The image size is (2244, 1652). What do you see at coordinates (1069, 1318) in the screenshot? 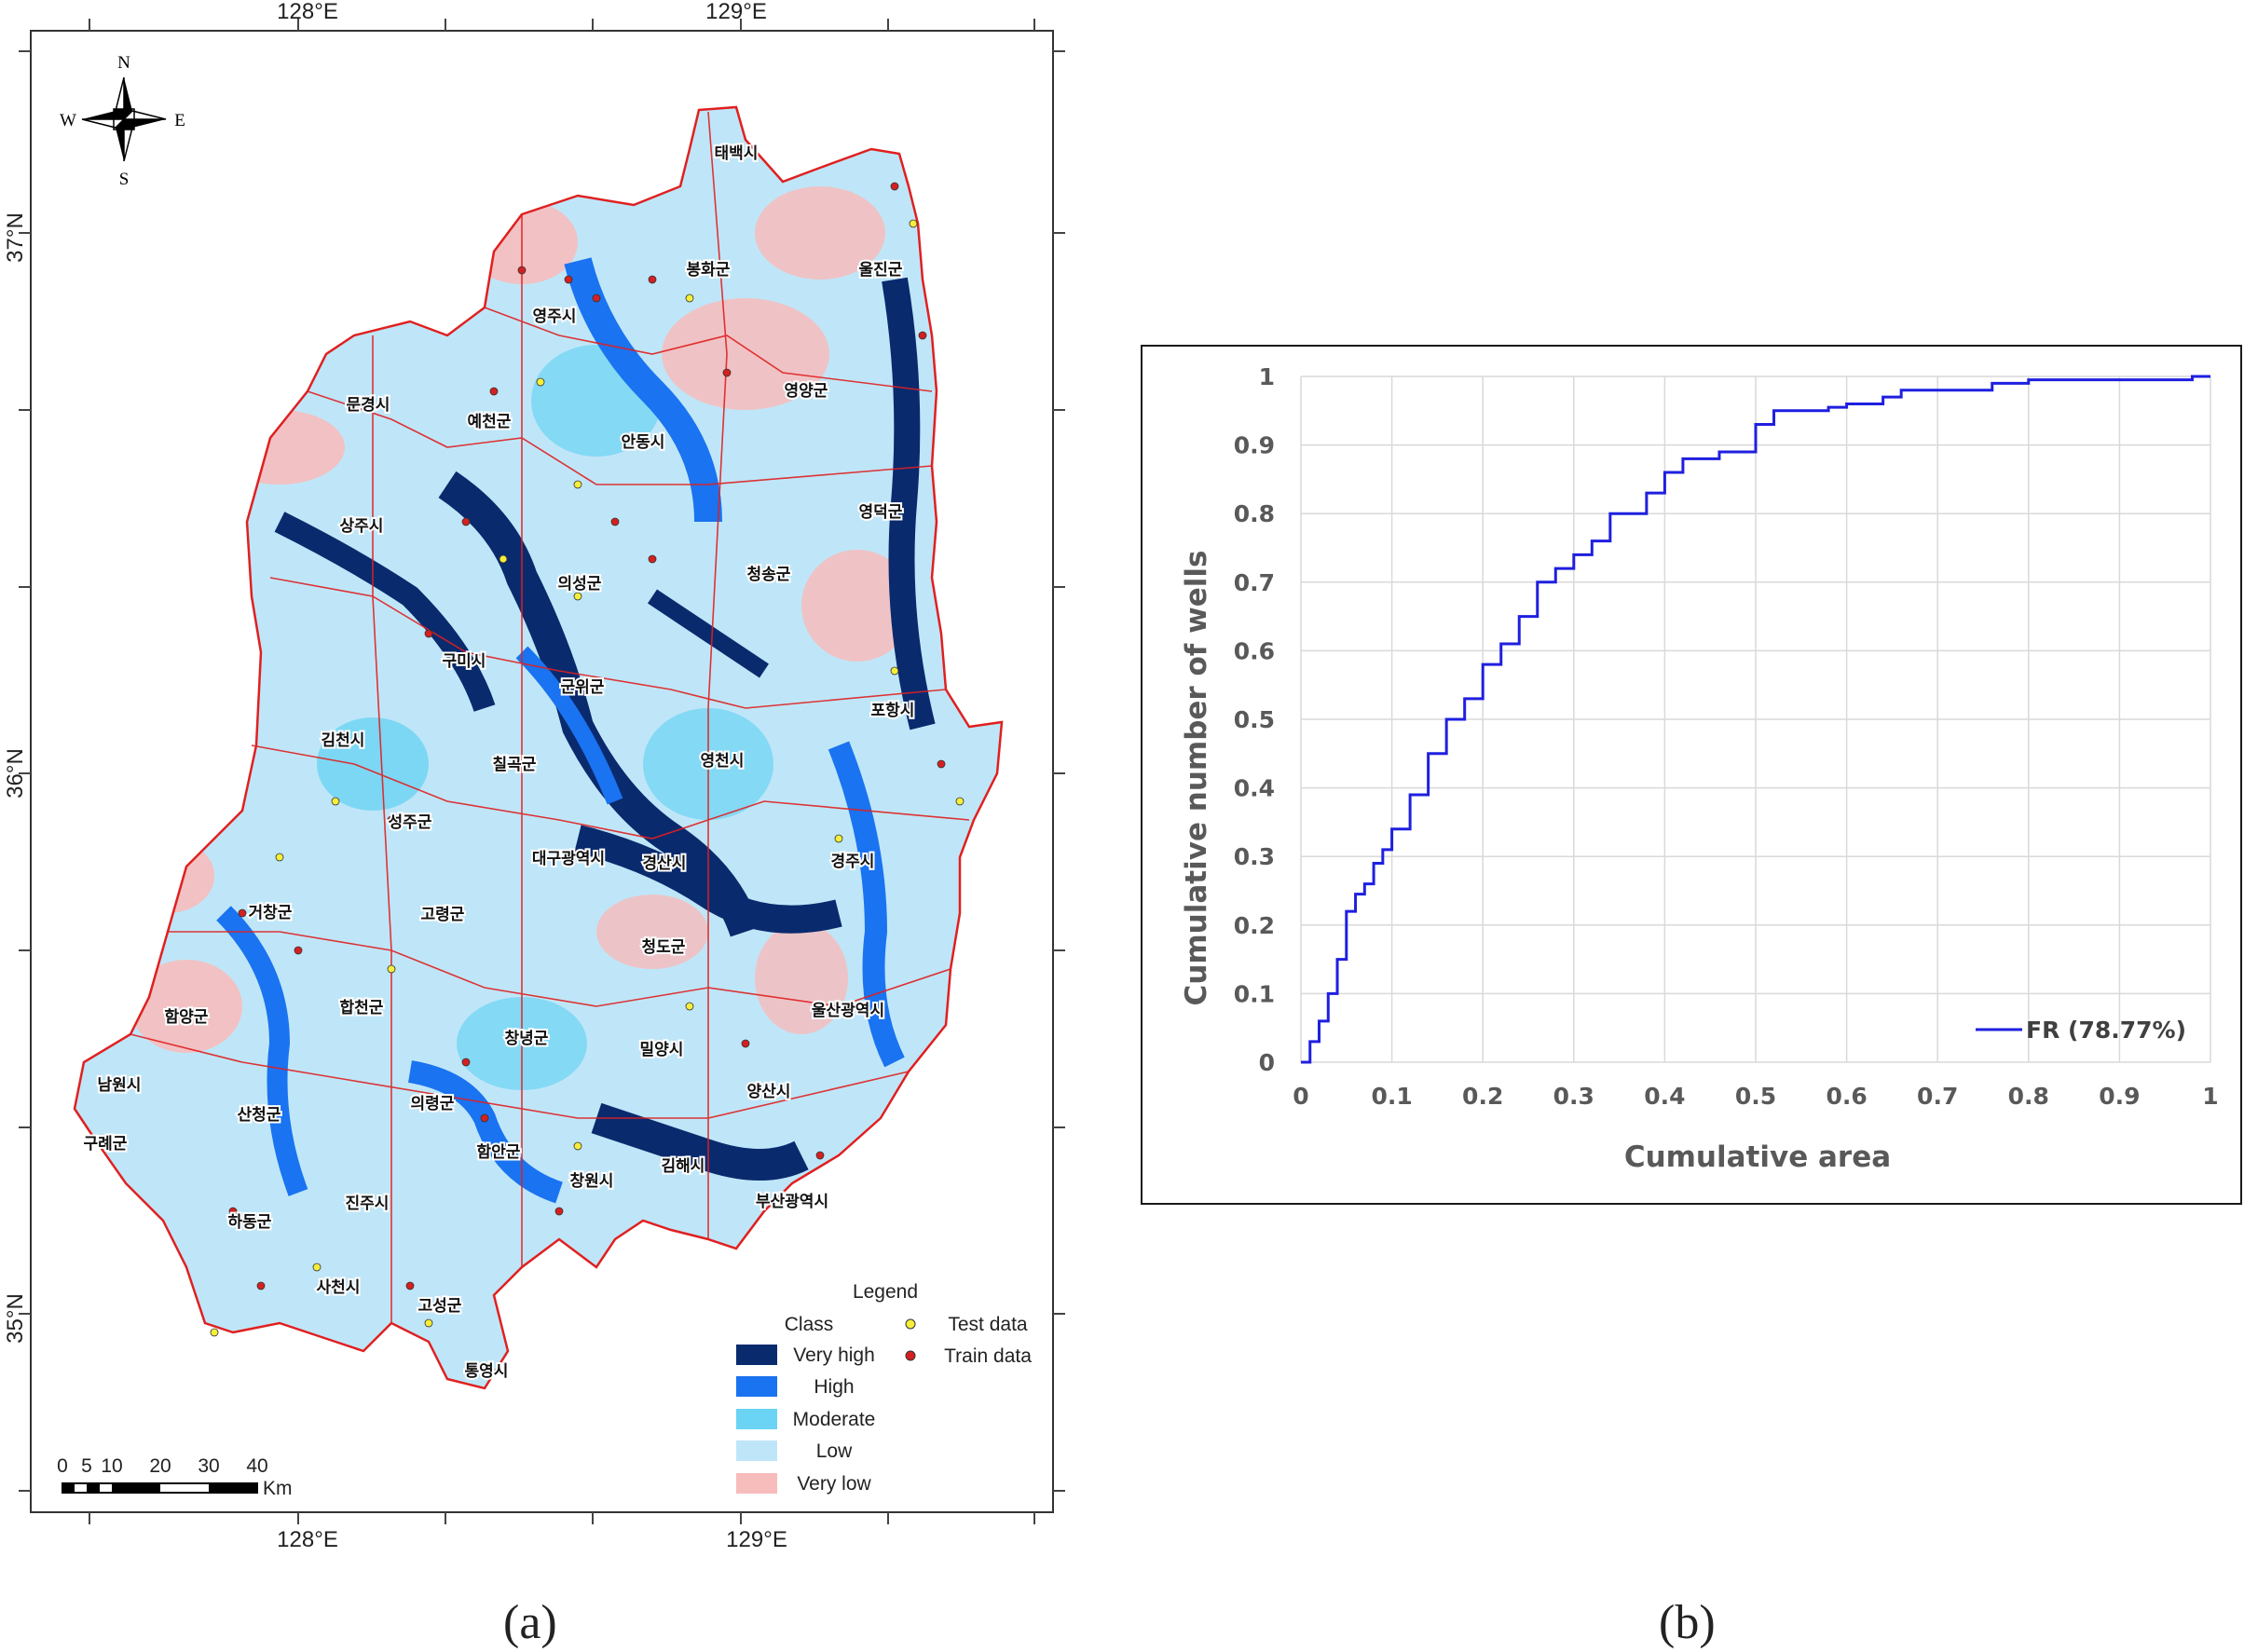
I see `lat-label-35-right: 35°N` at bounding box center [1069, 1318].